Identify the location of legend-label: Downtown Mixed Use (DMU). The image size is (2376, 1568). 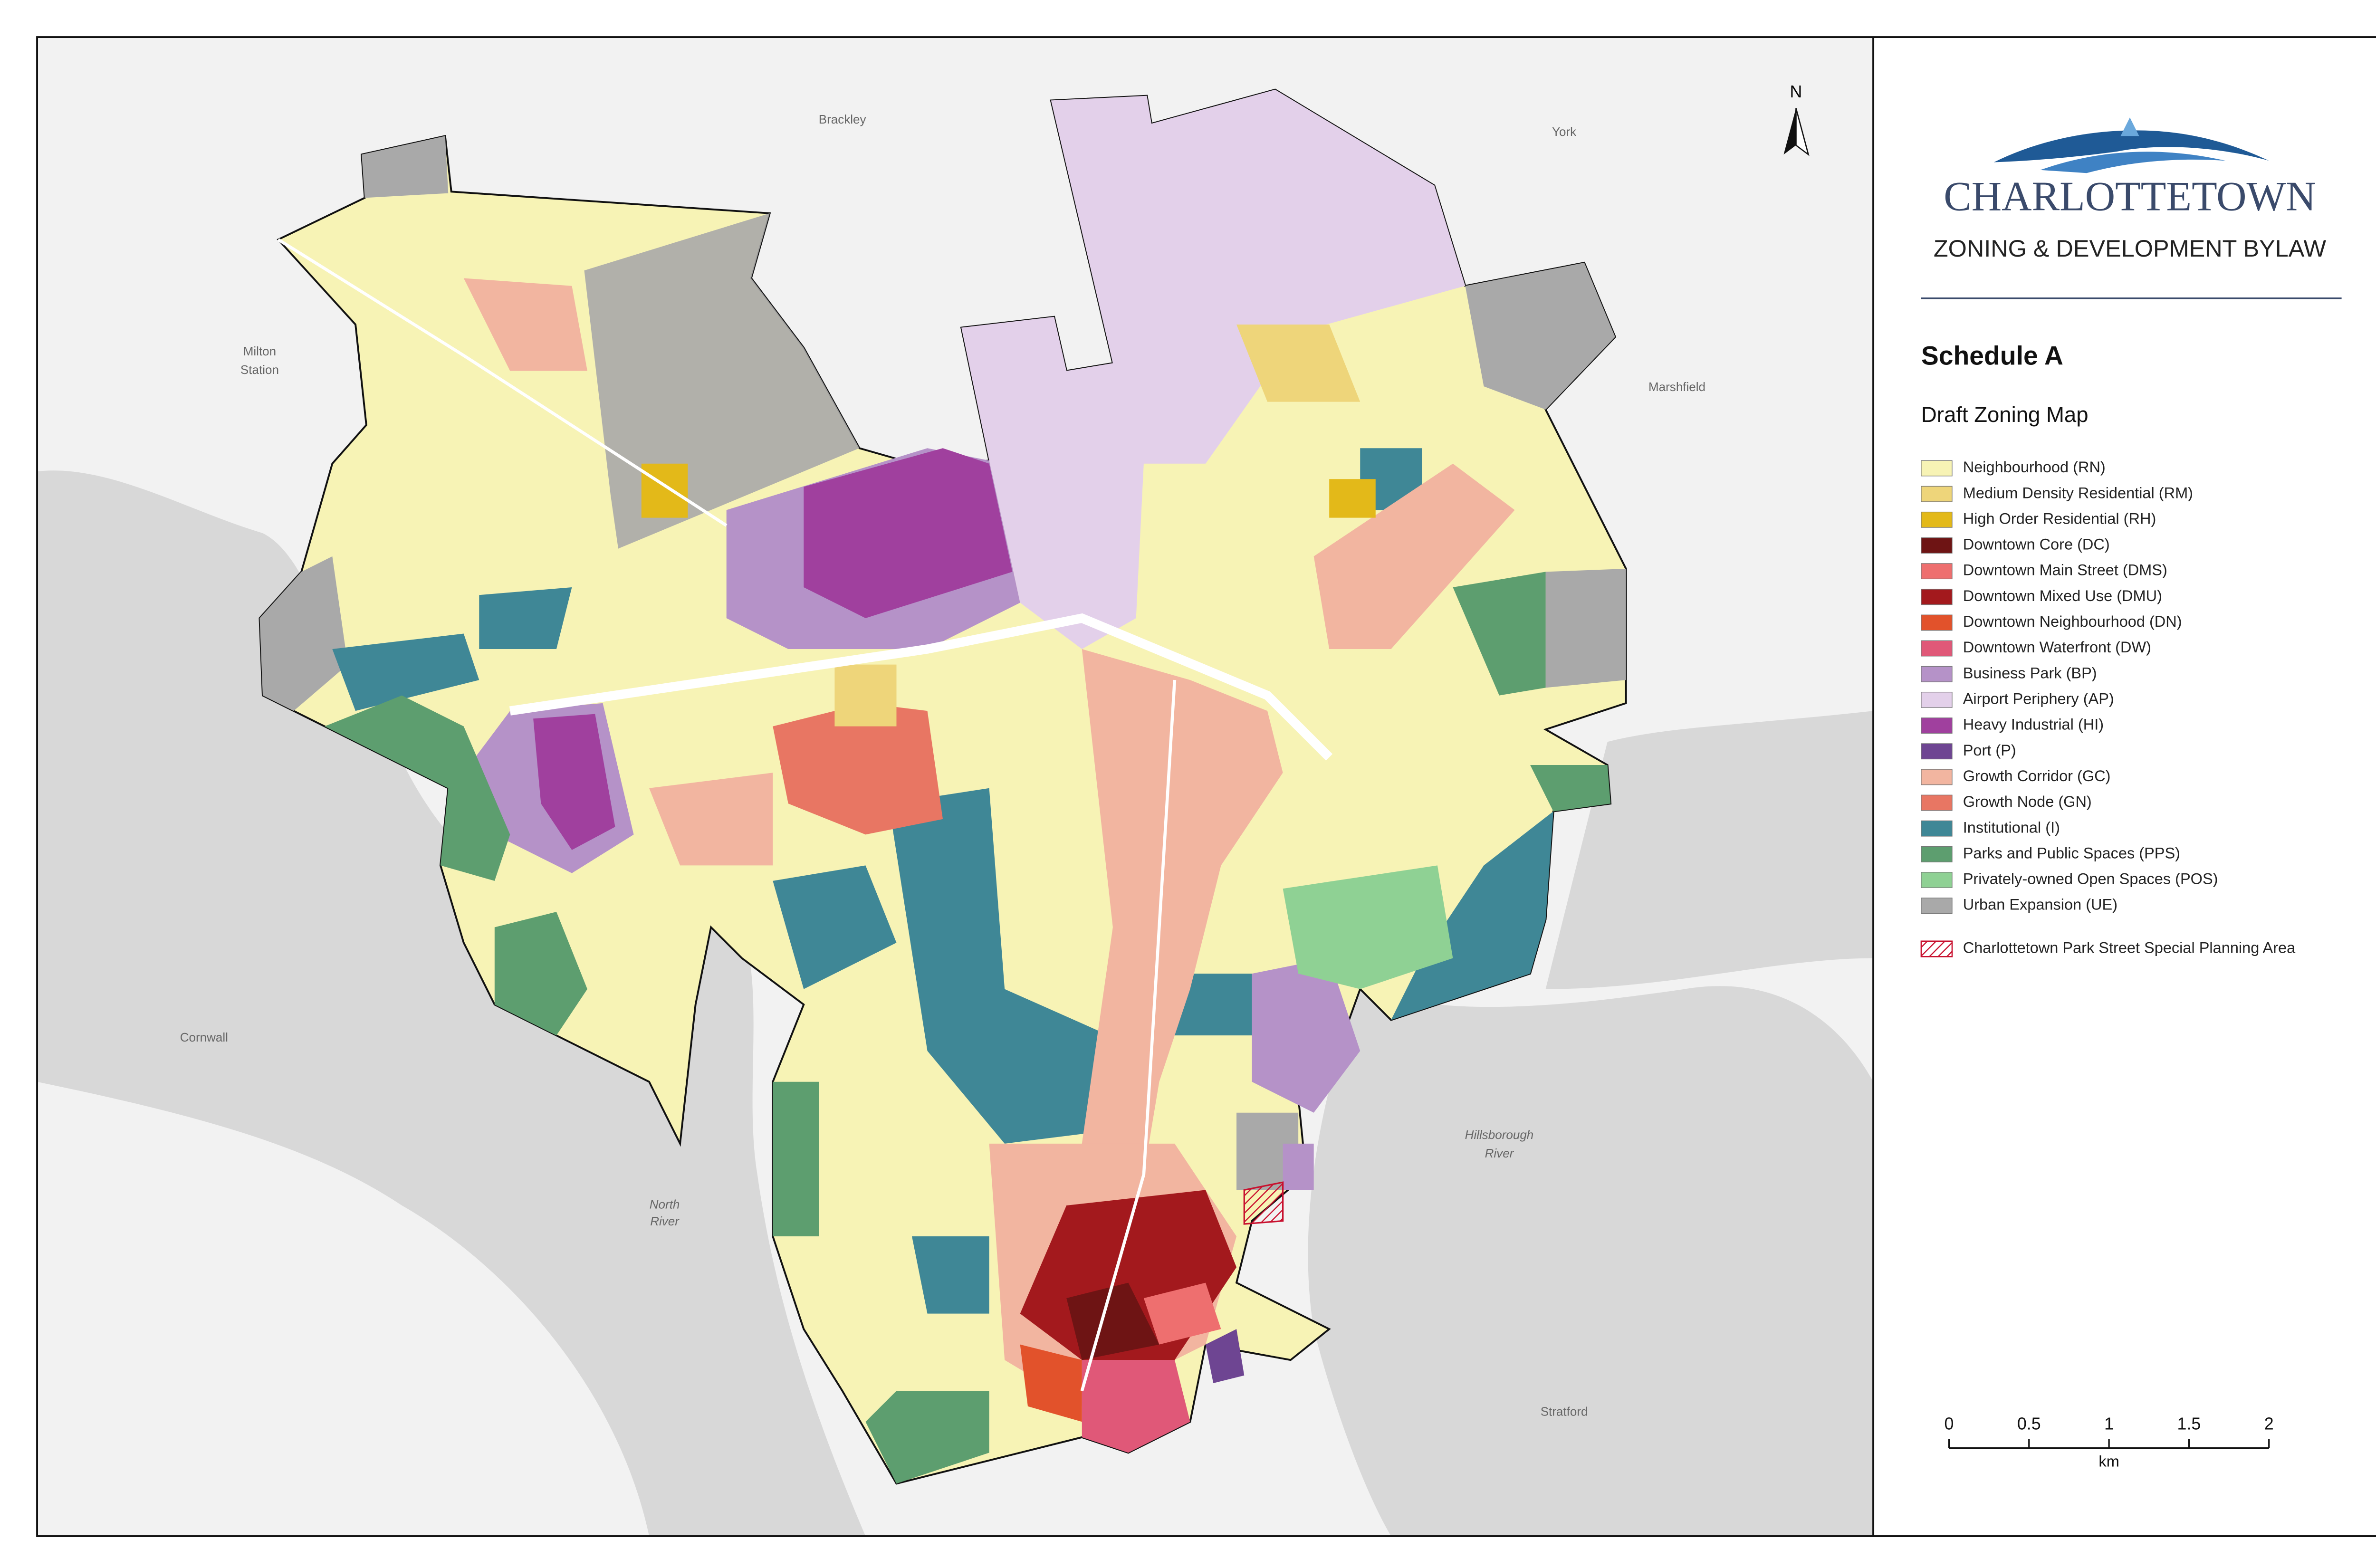
(2062, 596).